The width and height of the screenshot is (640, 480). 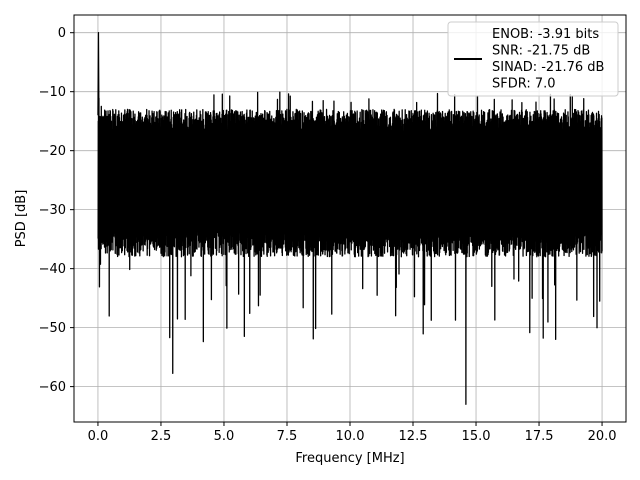 I want to click on y-tick-label: −30, so click(x=52, y=210).